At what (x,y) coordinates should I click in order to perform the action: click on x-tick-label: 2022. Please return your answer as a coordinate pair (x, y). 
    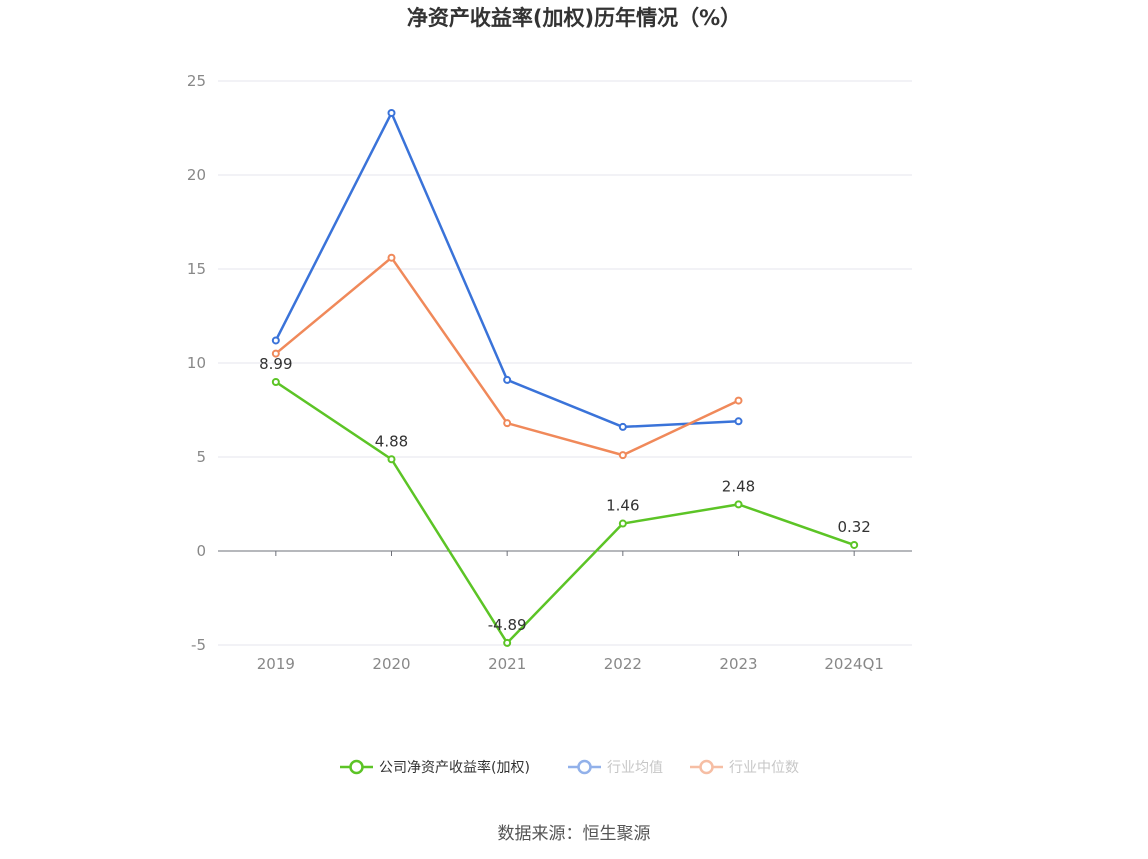
    Looking at the image, I should click on (623, 664).